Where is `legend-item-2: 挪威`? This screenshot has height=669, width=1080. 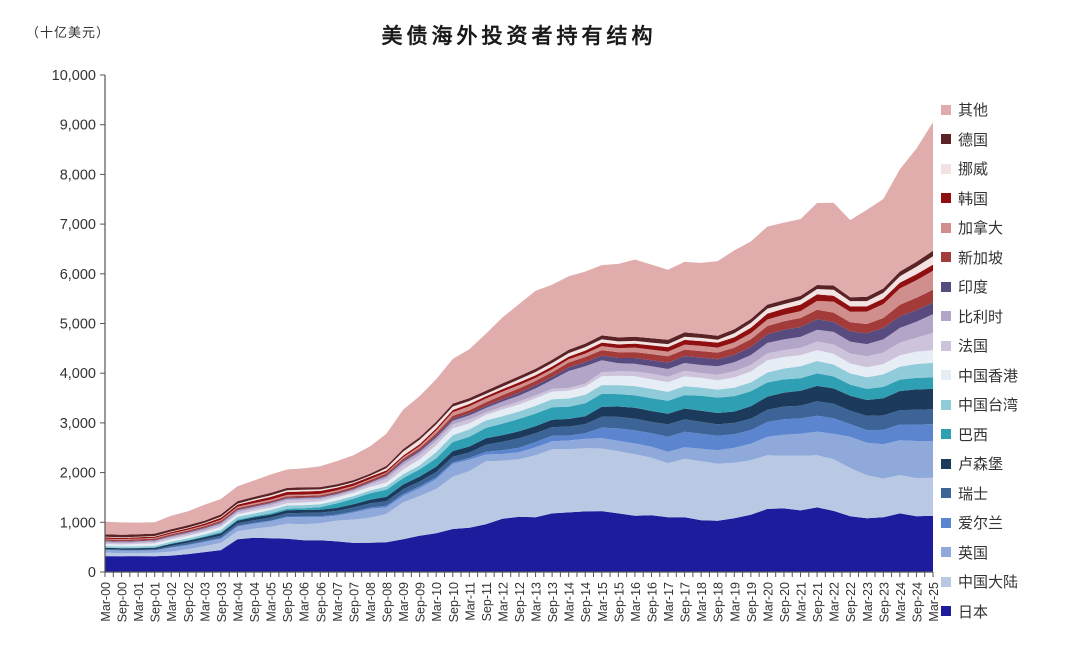
legend-item-2: 挪威 is located at coordinates (1008, 169).